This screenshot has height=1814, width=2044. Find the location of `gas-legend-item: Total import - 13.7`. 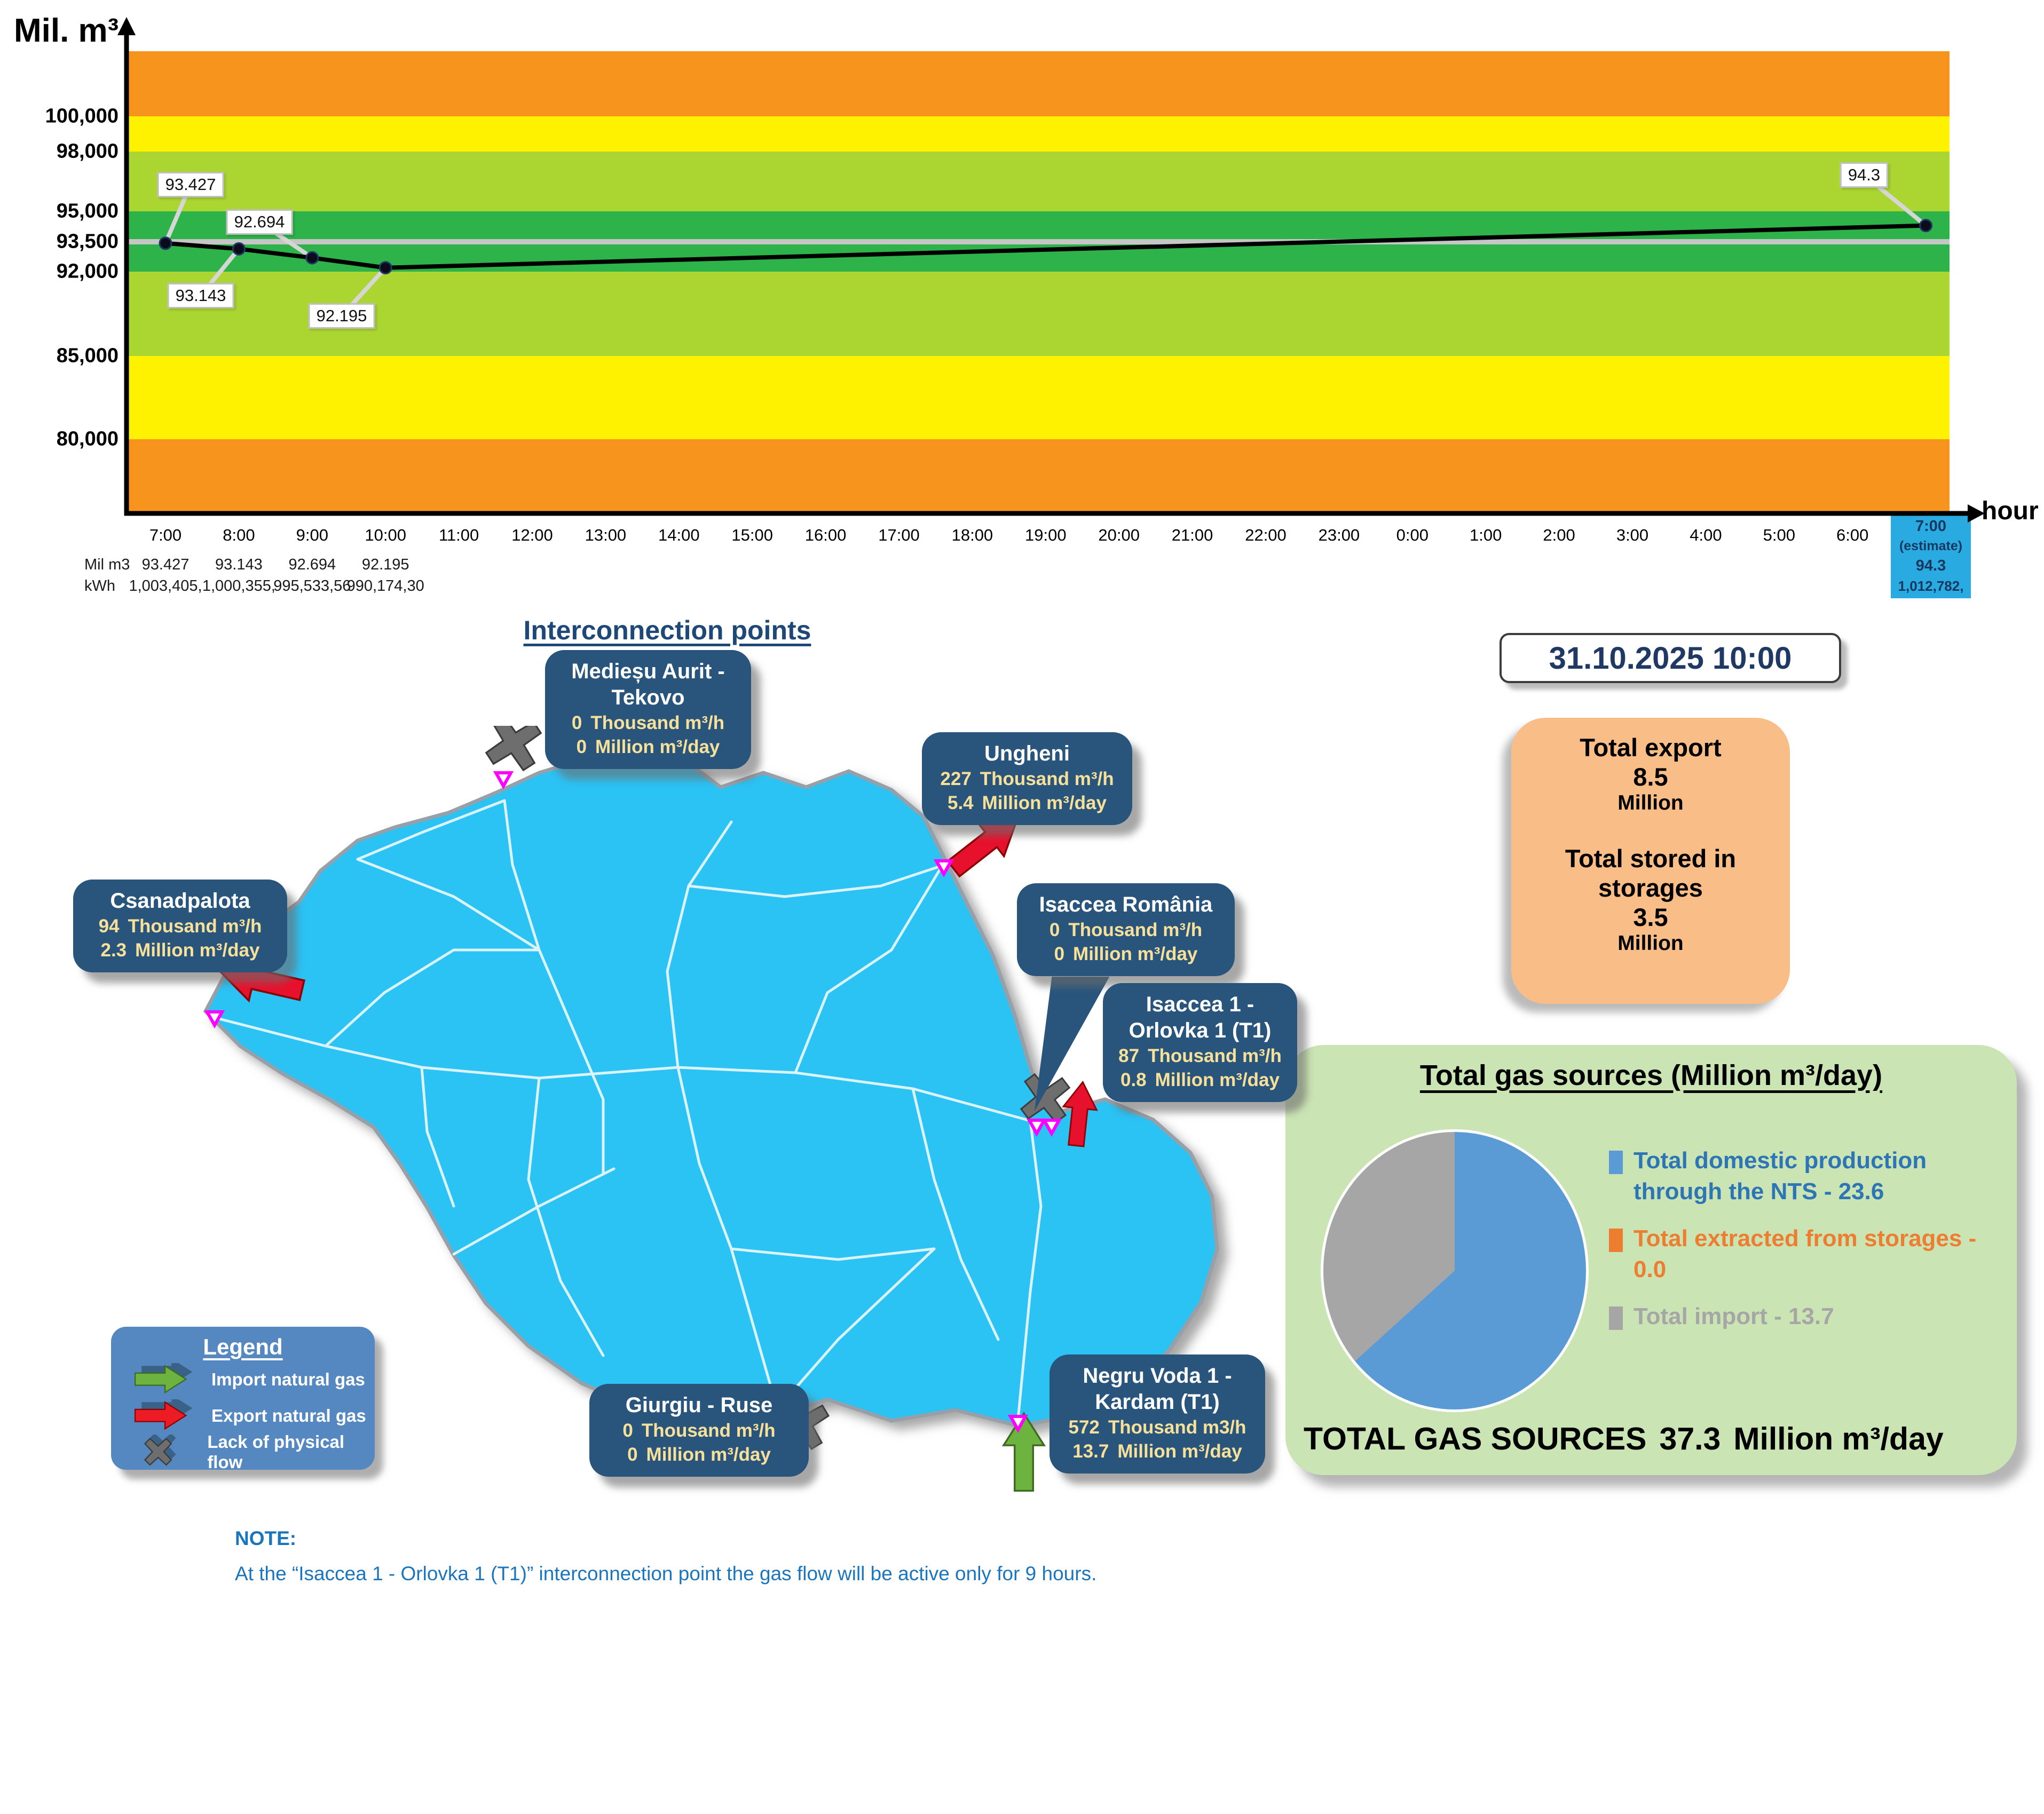

gas-legend-item: Total import - 13.7 is located at coordinates (1808, 1316).